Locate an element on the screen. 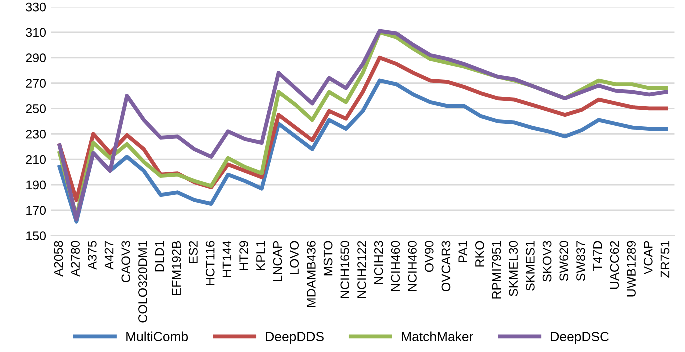  x-tick-label: NCIH2122 is located at coordinates (362, 269).